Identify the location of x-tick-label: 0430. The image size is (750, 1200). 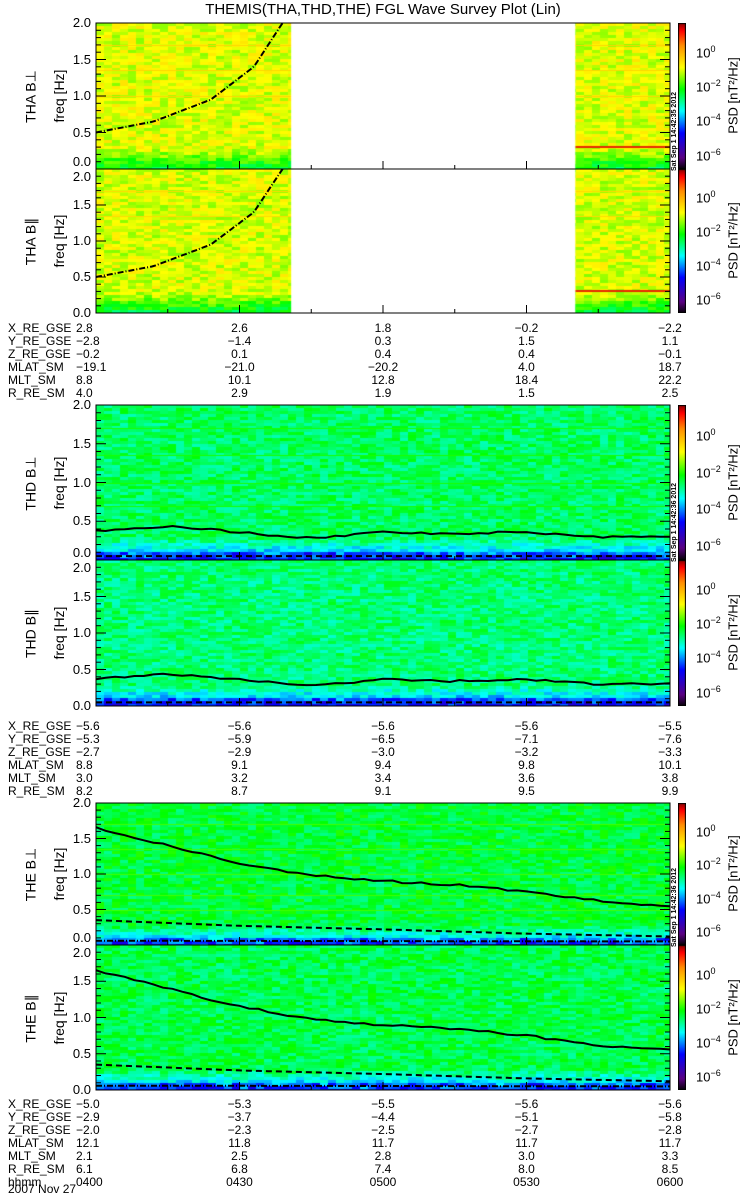
(239, 1182).